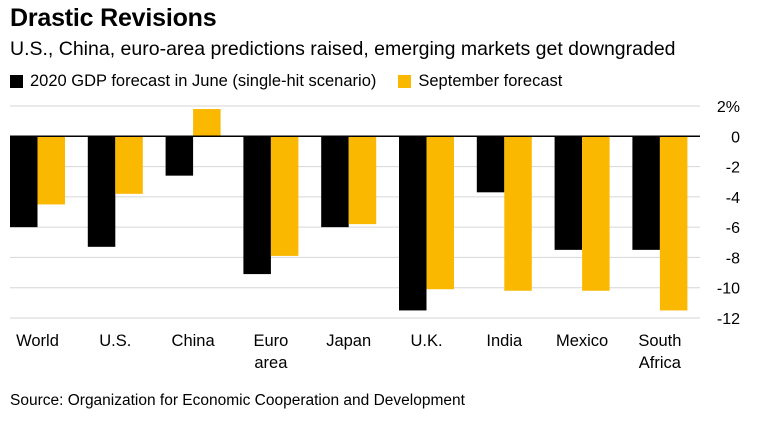 The width and height of the screenshot is (760, 422). What do you see at coordinates (115, 341) in the screenshot?
I see `x-category-label: U.S.` at bounding box center [115, 341].